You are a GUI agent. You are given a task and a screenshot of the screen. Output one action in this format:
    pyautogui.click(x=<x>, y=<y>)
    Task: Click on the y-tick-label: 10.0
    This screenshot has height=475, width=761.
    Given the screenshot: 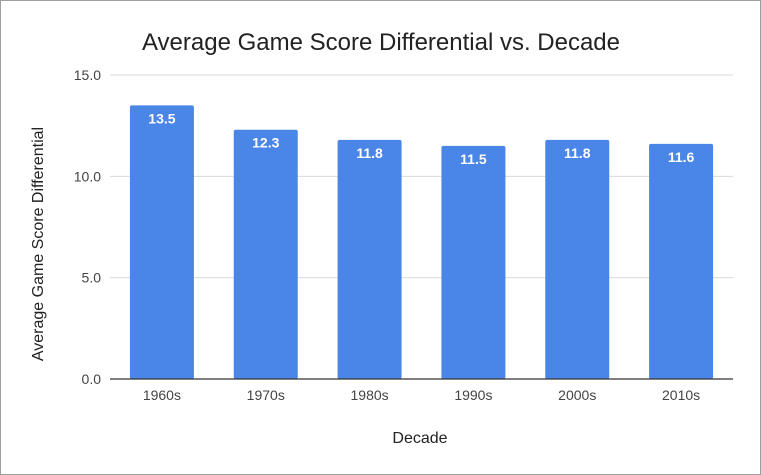 What is the action you would take?
    pyautogui.click(x=87, y=176)
    